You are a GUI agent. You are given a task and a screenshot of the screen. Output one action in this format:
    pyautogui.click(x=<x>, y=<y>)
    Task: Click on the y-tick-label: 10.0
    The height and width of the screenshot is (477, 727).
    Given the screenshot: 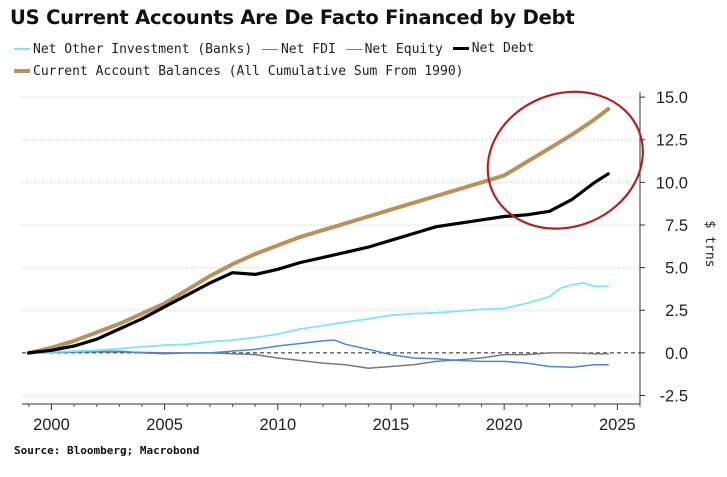 What is the action you would take?
    pyautogui.click(x=672, y=183)
    